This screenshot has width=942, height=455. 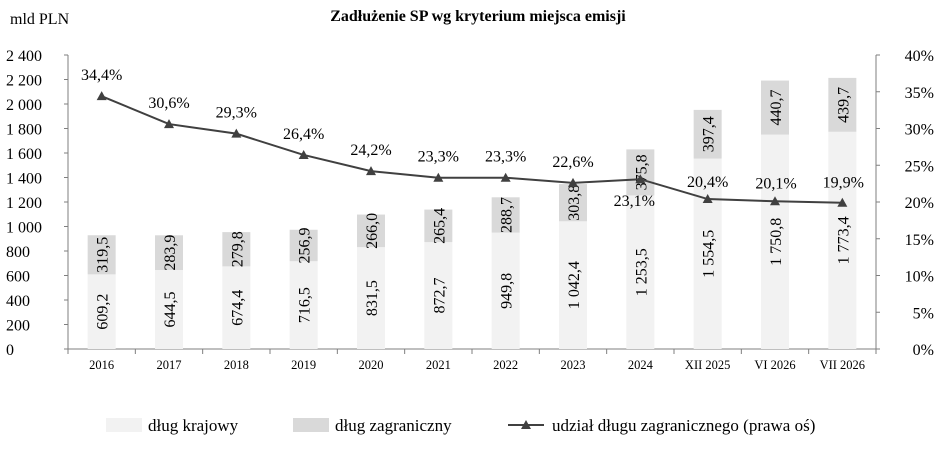 I want to click on y-tick-label: 800, so click(x=18, y=252).